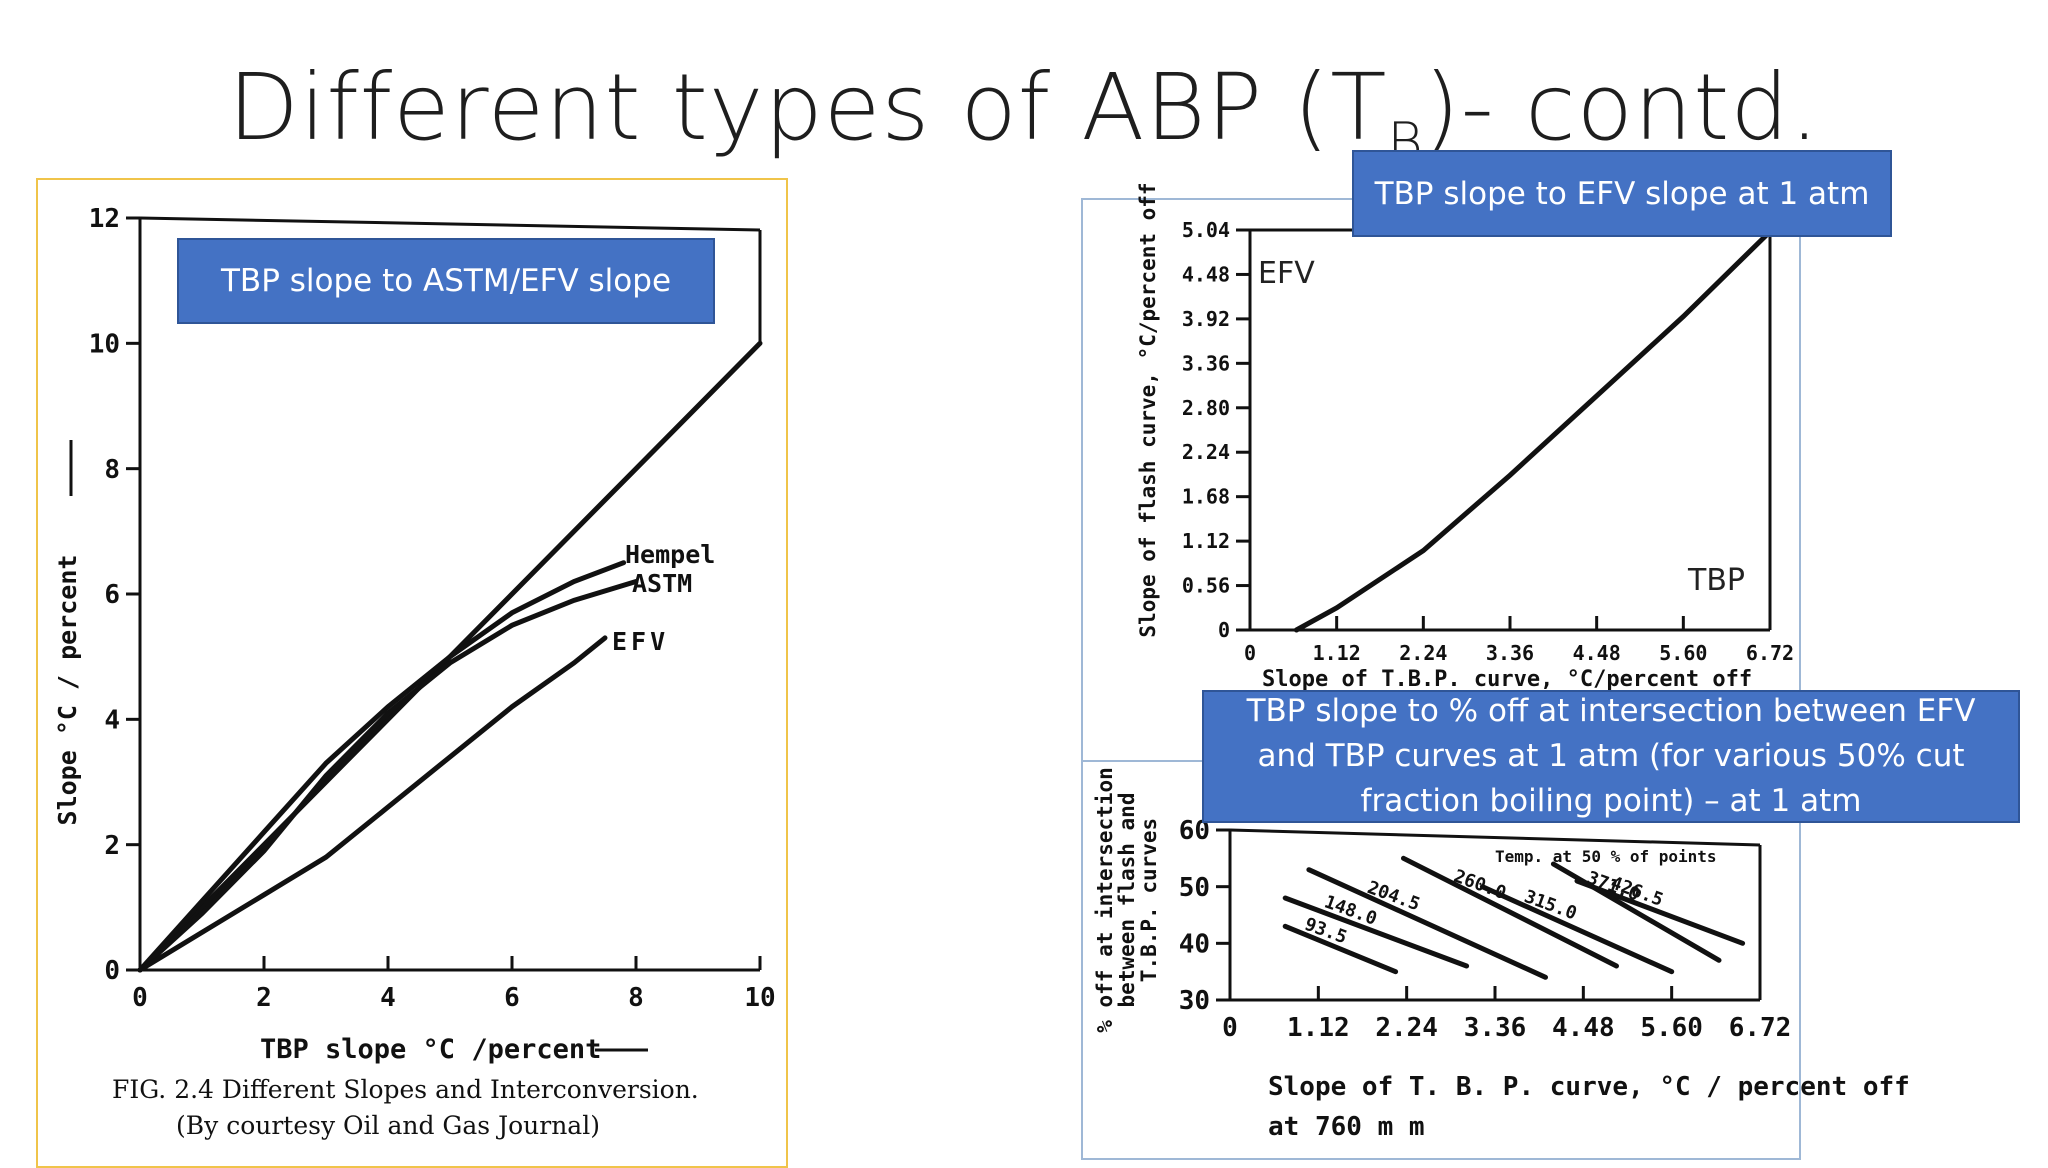  I want to click on y-tick-label: 2, so click(112, 846).